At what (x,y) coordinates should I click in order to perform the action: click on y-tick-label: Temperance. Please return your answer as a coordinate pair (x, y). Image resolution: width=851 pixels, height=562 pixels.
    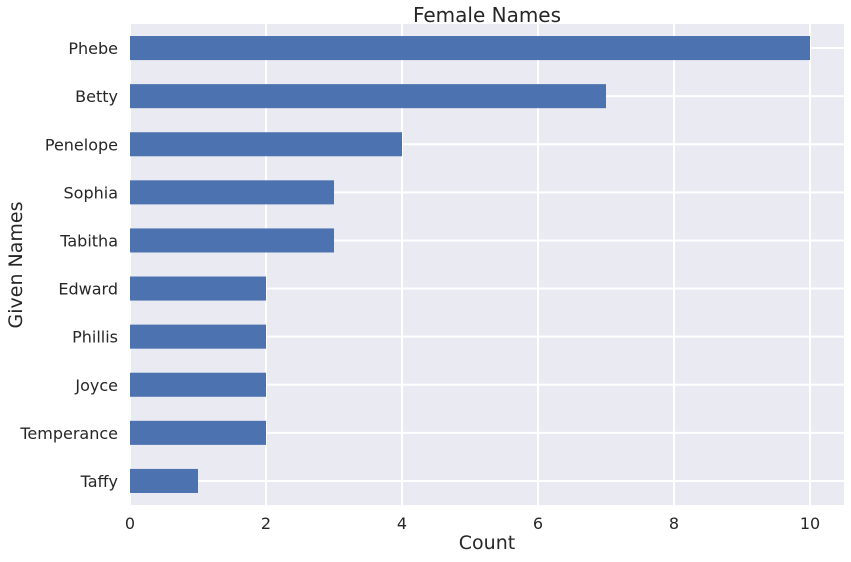
    Looking at the image, I should click on (68, 433).